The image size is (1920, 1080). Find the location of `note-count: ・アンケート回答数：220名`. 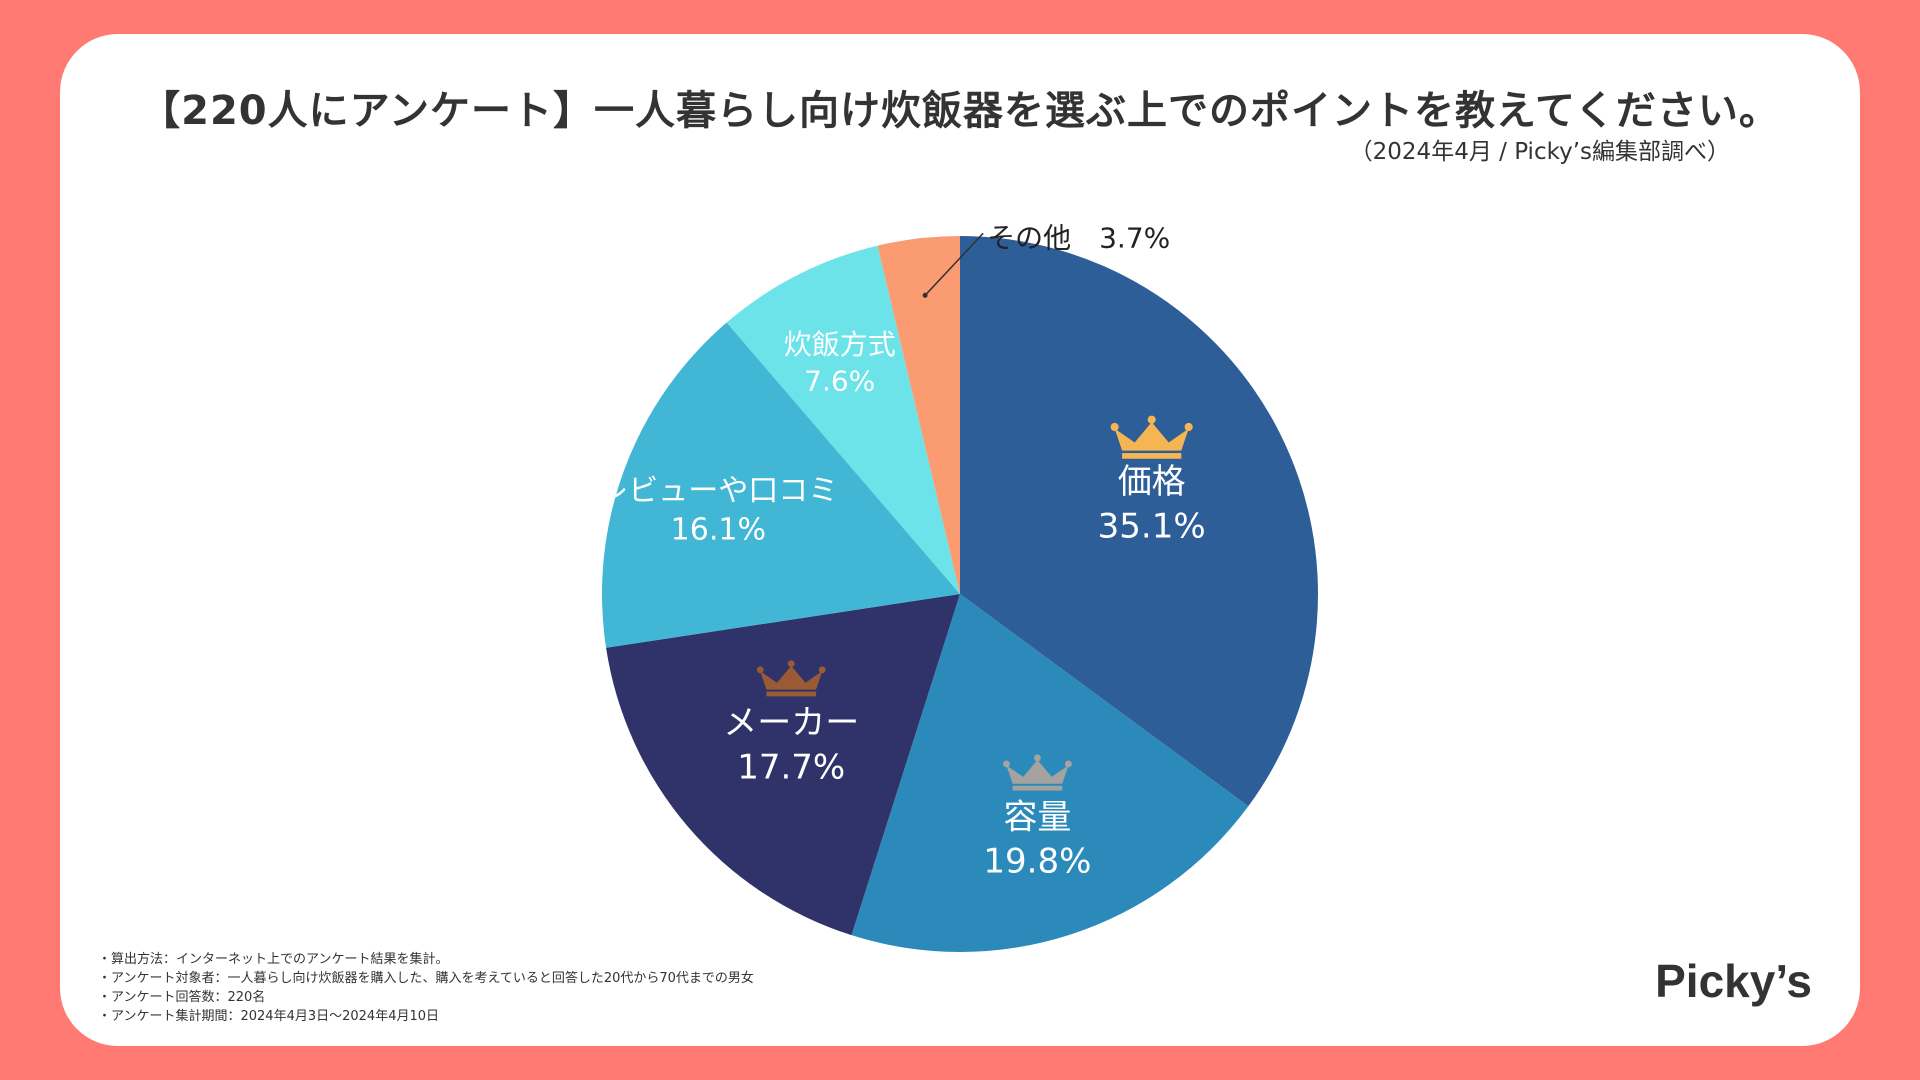

note-count: ・アンケート回答数：220名 is located at coordinates (182, 997).